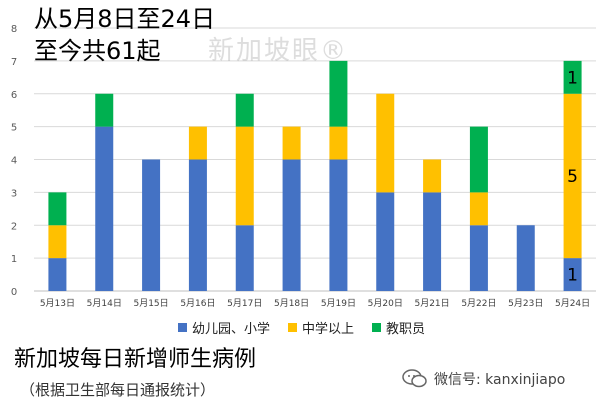  Describe the element at coordinates (14, 62) in the screenshot. I see `y-tick-label: 7` at that location.